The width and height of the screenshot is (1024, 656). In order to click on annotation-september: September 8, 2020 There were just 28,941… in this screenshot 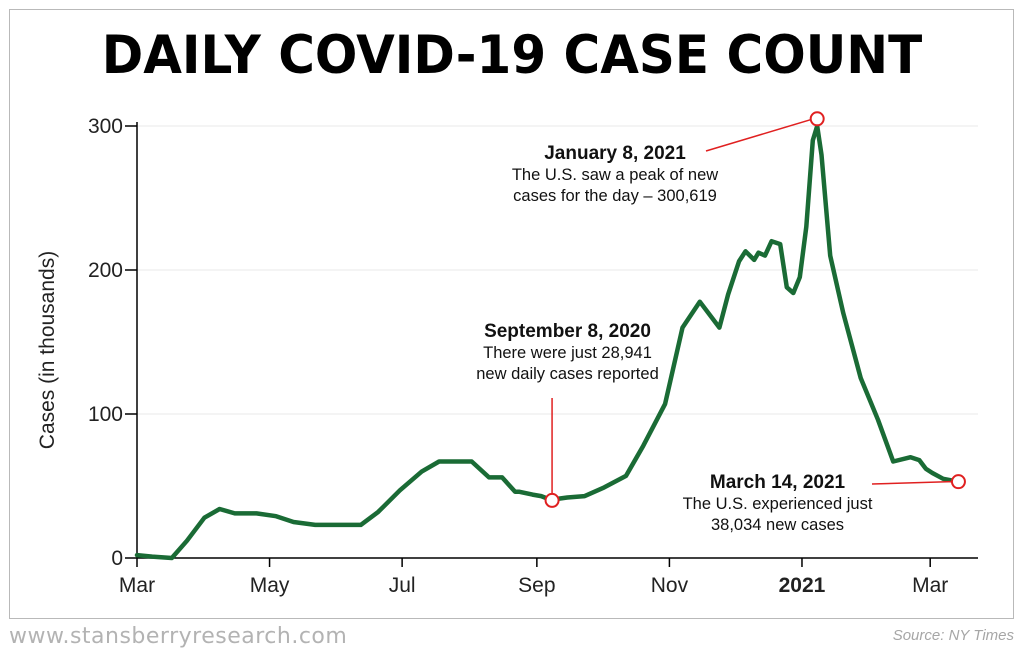, I will do `click(567, 353)`.